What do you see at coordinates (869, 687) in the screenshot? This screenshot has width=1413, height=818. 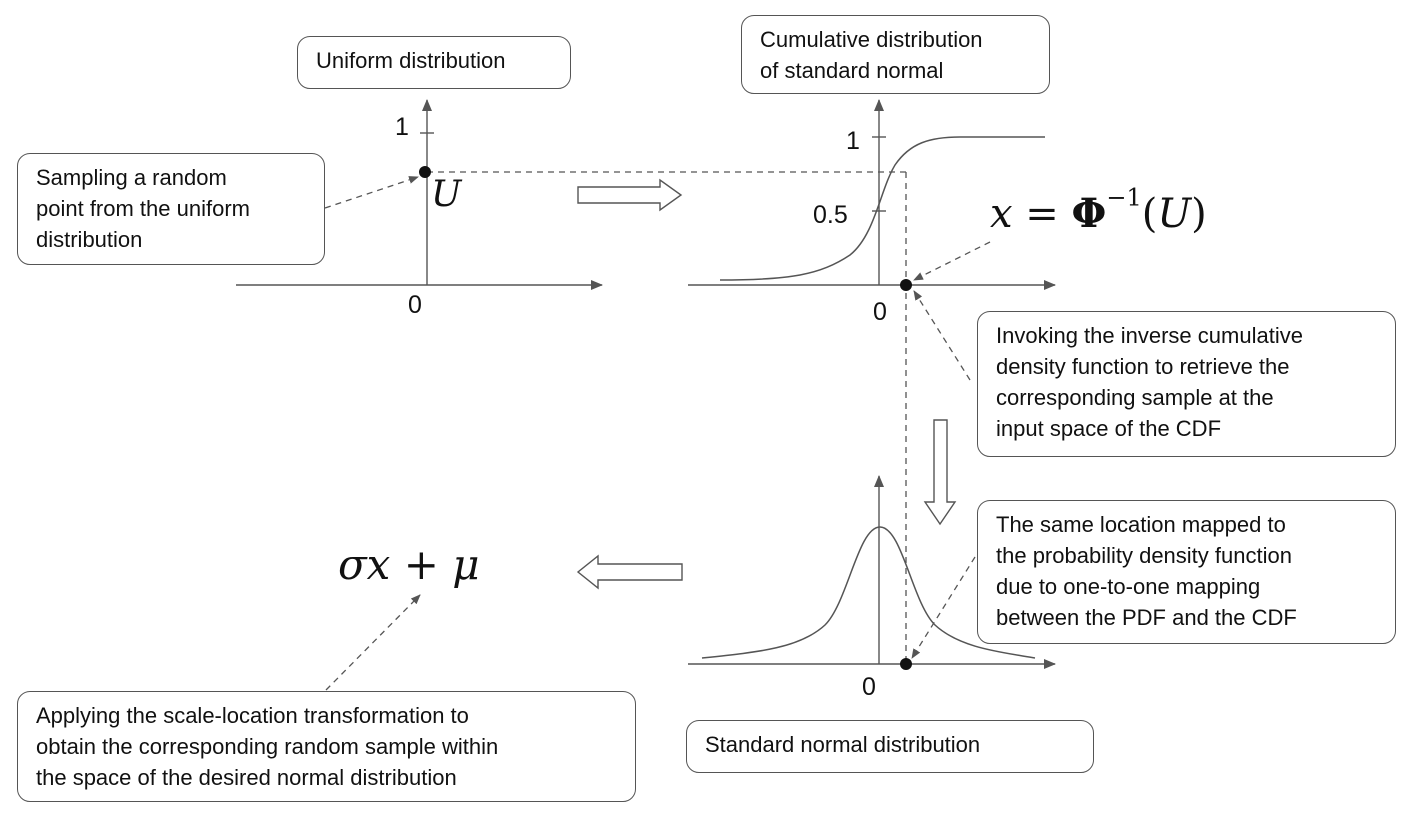 I see `pdf-tick-zero: 0` at bounding box center [869, 687].